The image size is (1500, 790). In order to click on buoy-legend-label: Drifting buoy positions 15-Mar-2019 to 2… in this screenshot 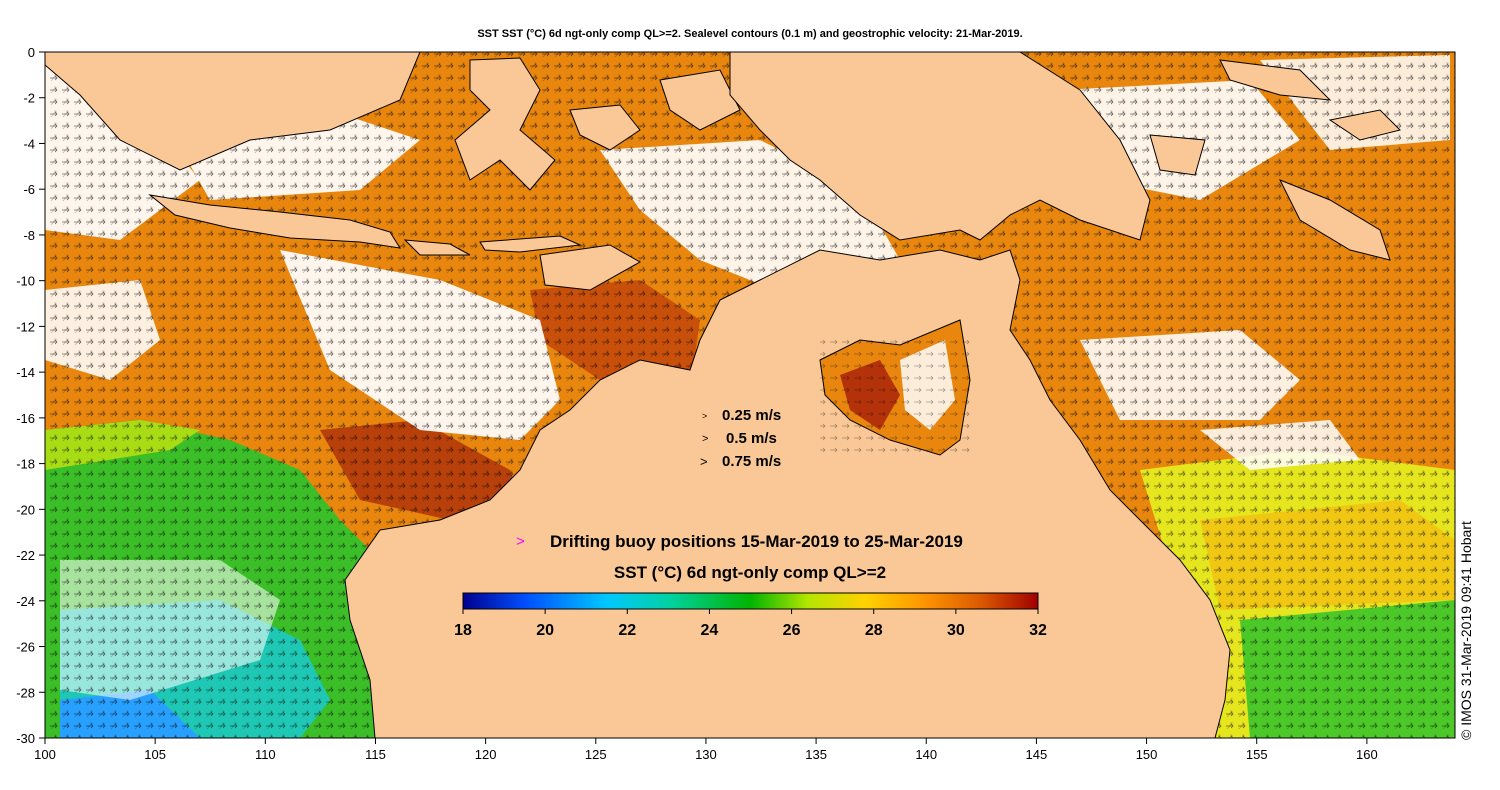, I will do `click(756, 541)`.